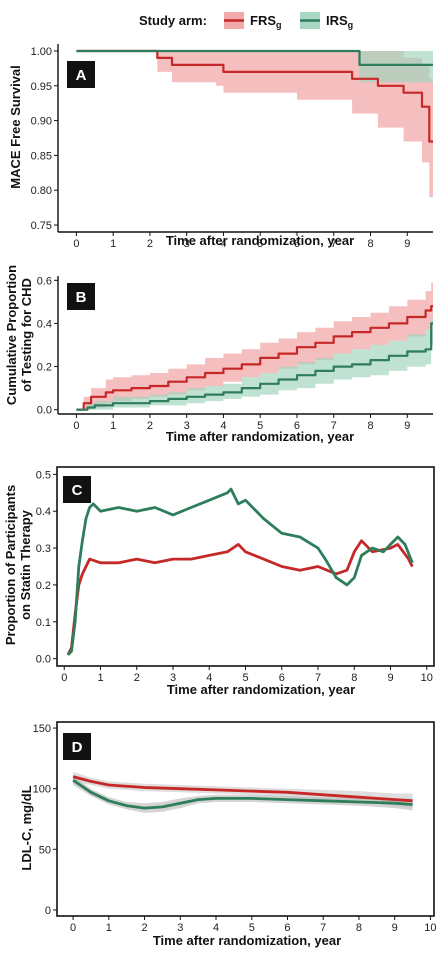 This screenshot has width=440, height=957. I want to click on panel-d-confidence-bands, so click(243, 792).